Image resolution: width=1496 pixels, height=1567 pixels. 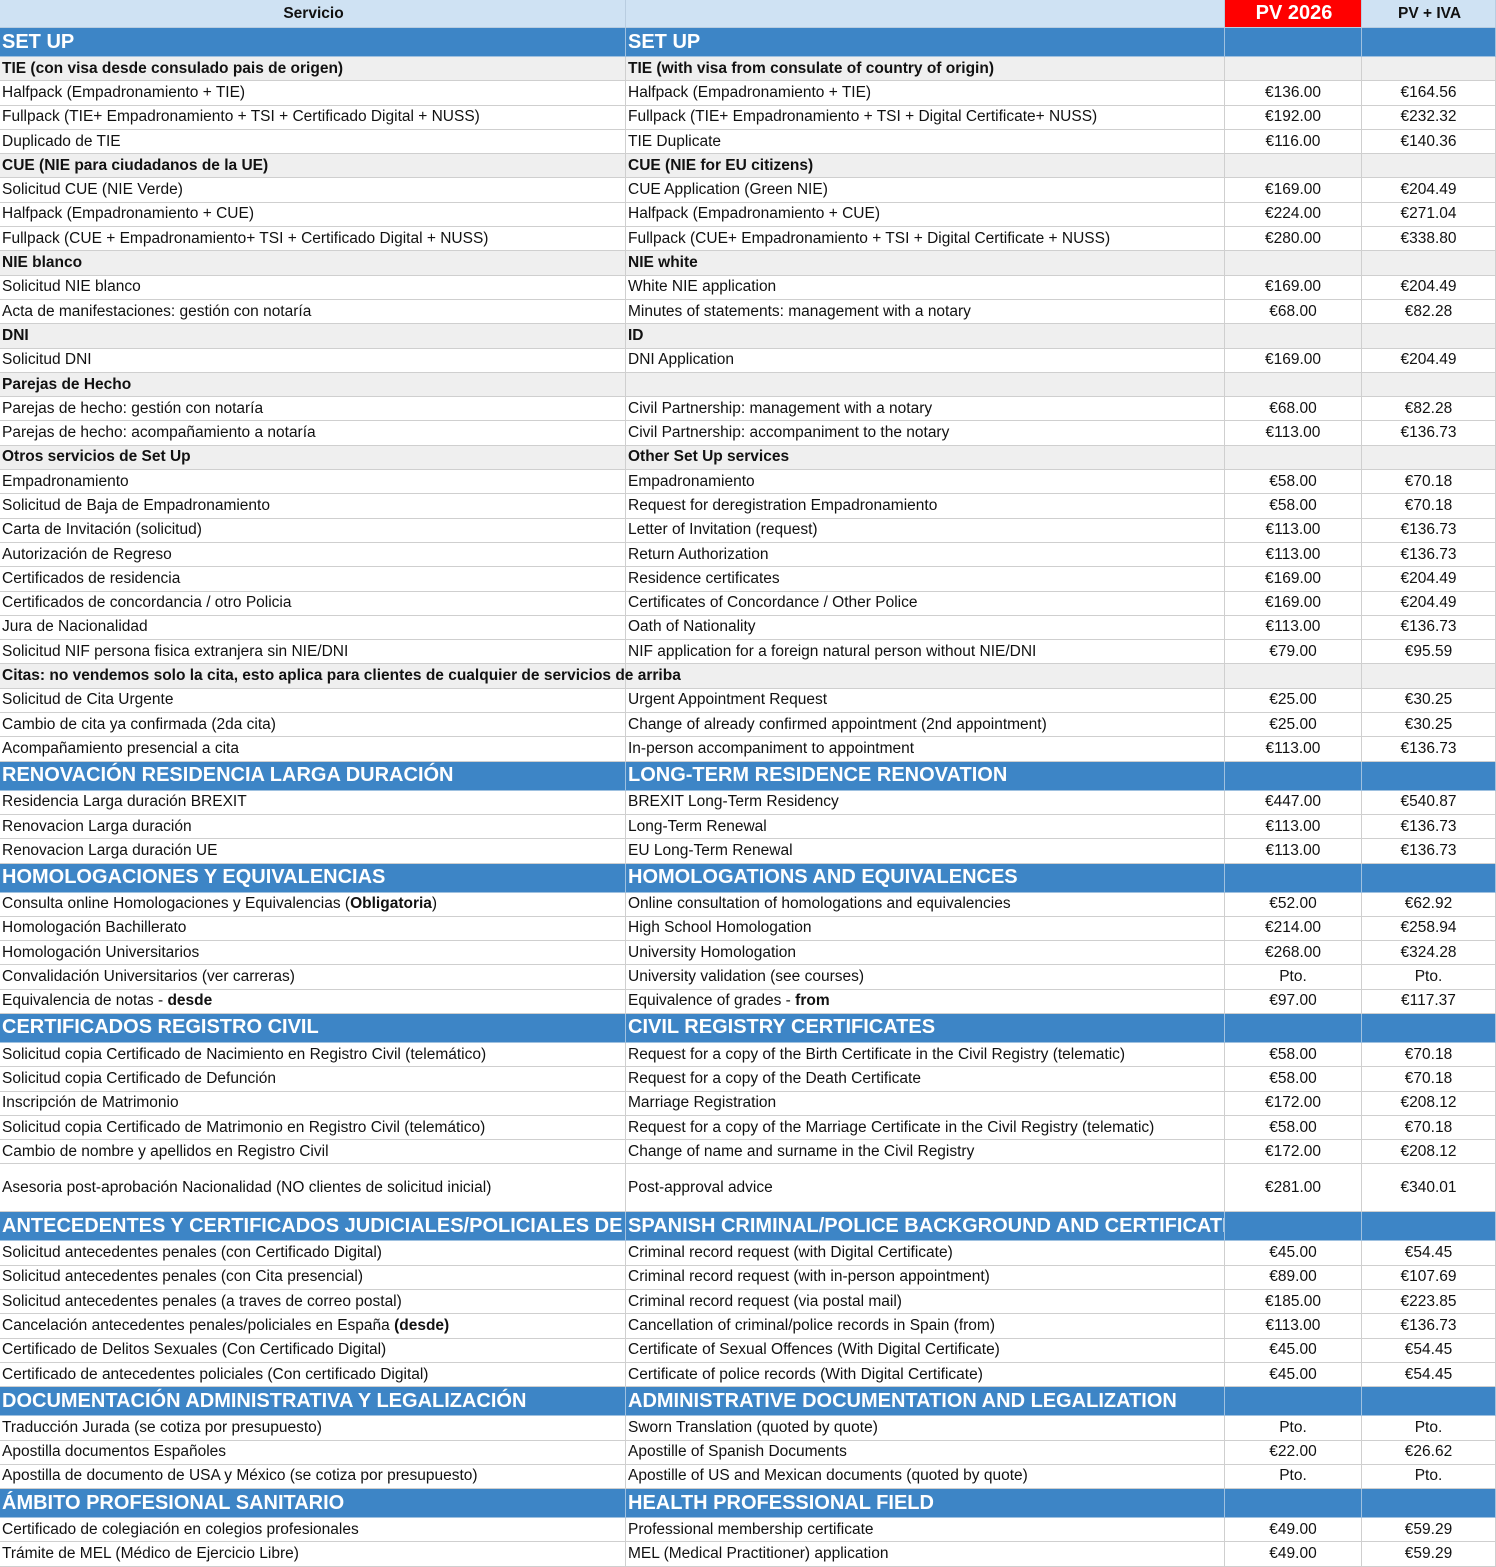 I want to click on cell-english: Equivalence of grades - from, so click(x=925, y=1001).